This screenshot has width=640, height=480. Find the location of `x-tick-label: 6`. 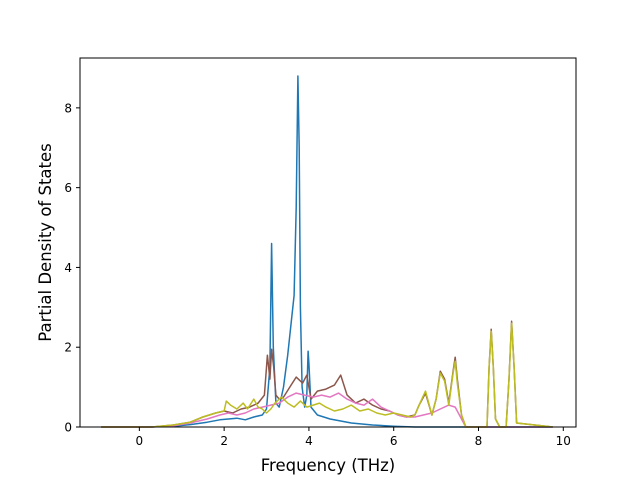

x-tick-label: 6 is located at coordinates (394, 441).